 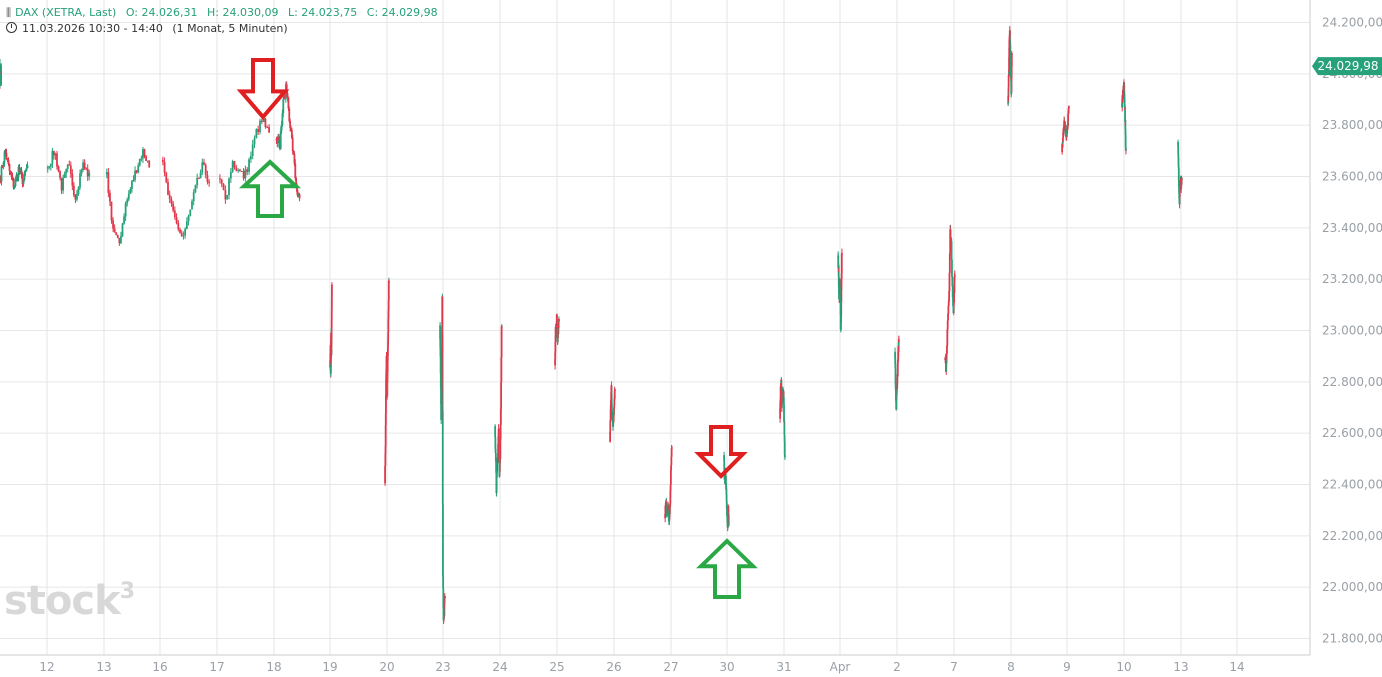 What do you see at coordinates (1352, 587) in the screenshot?
I see `y-tick-label: 22.000,00` at bounding box center [1352, 587].